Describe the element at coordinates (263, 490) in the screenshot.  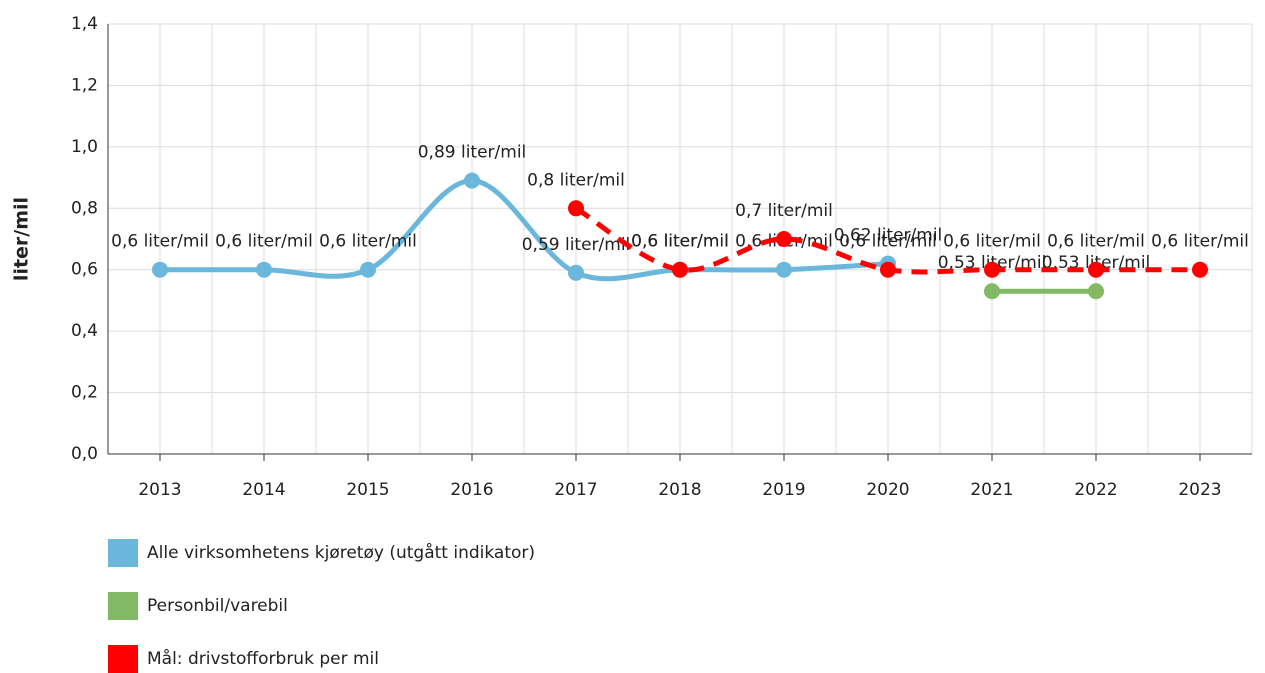
I see `x-tick-label: 2014` at that location.